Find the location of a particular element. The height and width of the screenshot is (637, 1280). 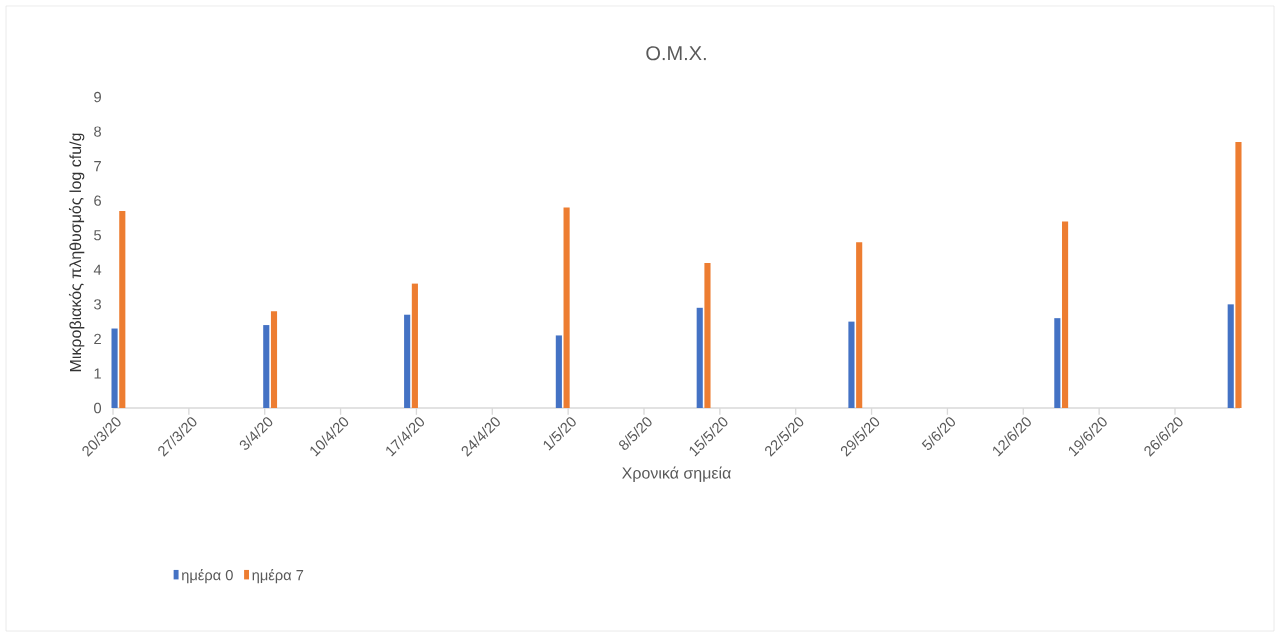

y-tick-label: 4 is located at coordinates (97, 269).